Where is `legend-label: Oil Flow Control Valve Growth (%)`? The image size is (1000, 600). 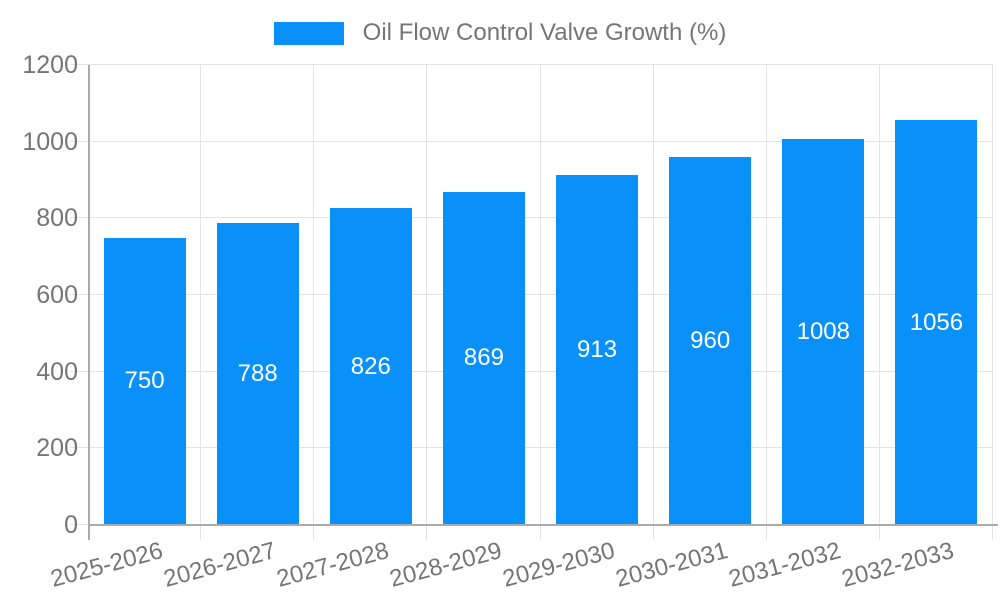 legend-label: Oil Flow Control Valve Growth (%) is located at coordinates (544, 32).